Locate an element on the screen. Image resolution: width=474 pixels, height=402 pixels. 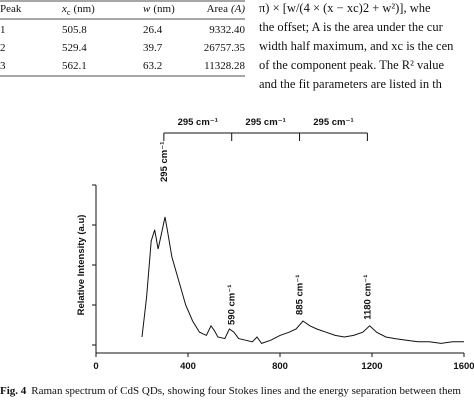
y-axis-label: Relative Intensity (a.u) is located at coordinates (81, 265).